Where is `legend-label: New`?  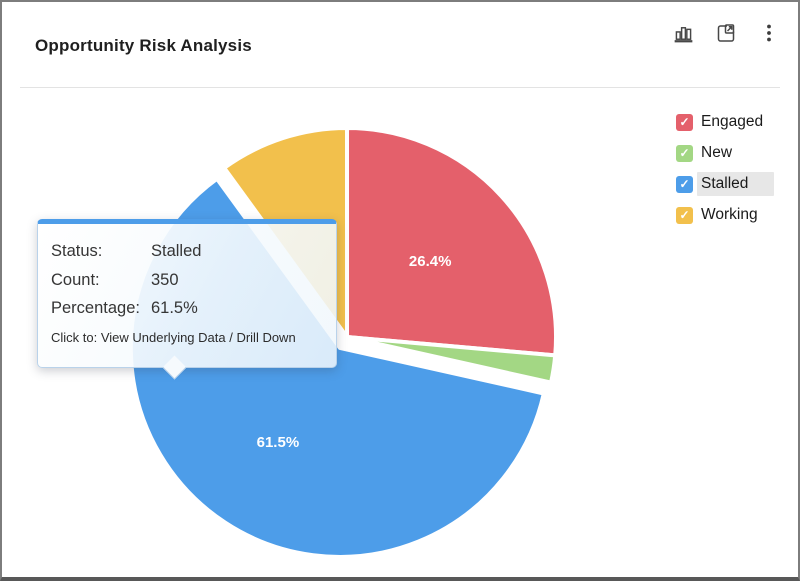
legend-label: New is located at coordinates (717, 152).